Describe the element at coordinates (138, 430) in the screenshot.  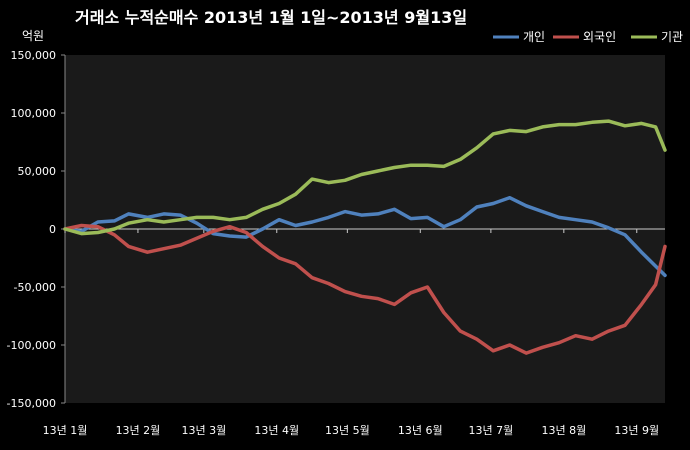
I see `x-tick-label: 13년 2월` at that location.